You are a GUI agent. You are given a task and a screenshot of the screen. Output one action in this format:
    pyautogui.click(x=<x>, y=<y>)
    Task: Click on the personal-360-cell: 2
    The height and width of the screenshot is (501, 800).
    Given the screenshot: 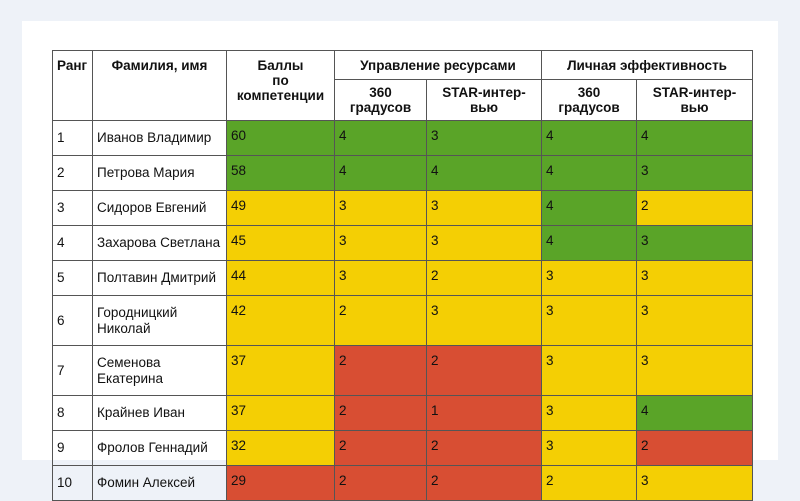 What is the action you would take?
    pyautogui.click(x=589, y=483)
    